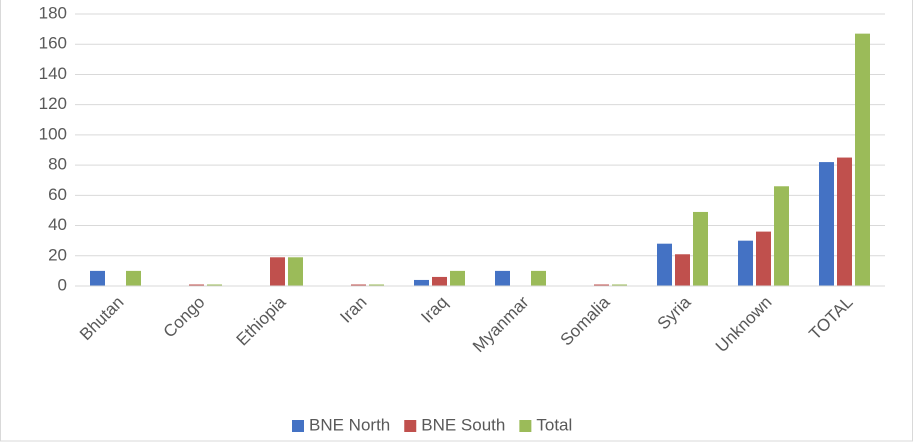  Describe the element at coordinates (57, 254) in the screenshot. I see `y-tick-label: 20` at that location.